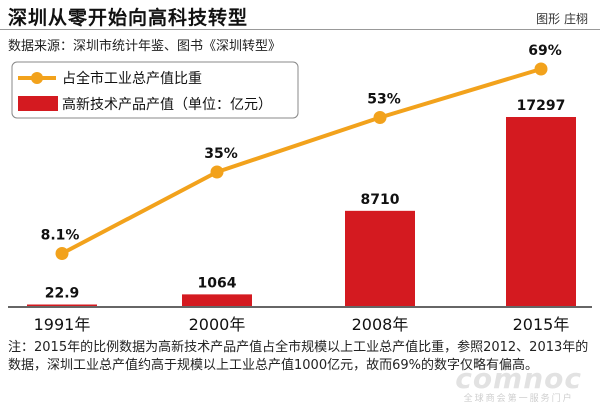 This screenshot has height=414, width=600. What do you see at coordinates (62, 324) in the screenshot?
I see `x-tick-label-1: 1991年` at bounding box center [62, 324].